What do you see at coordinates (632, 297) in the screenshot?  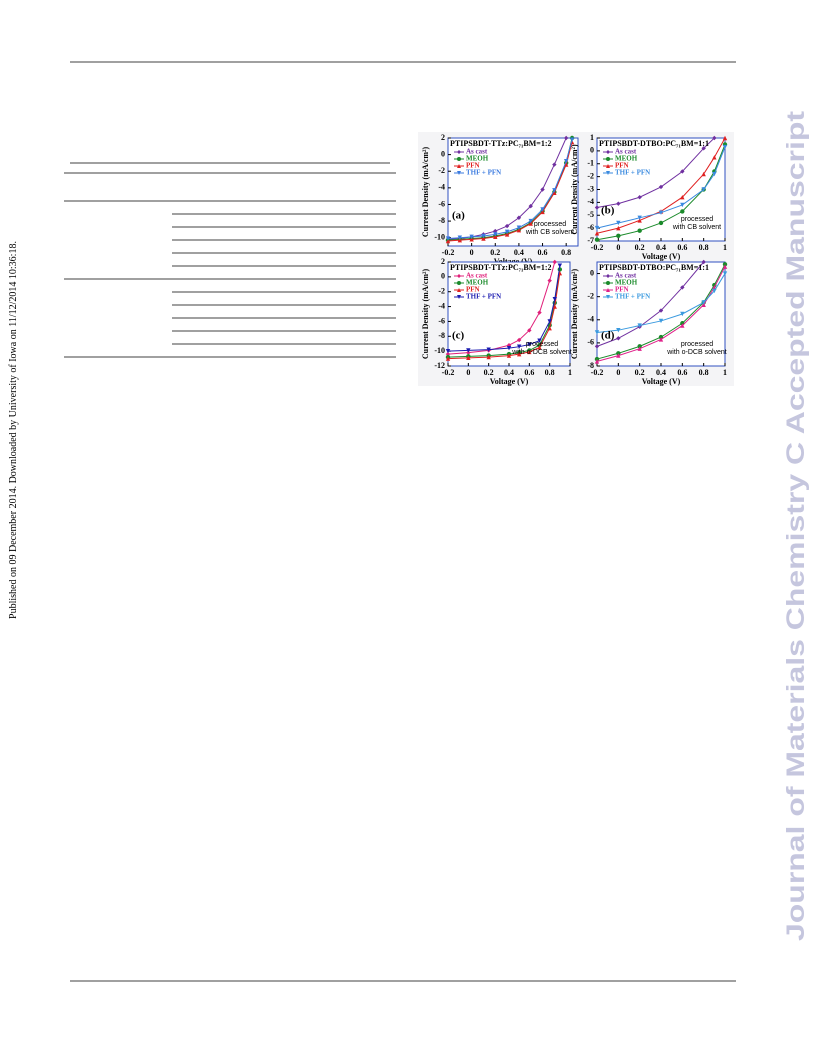 I see `legend-label: THF + PFN` at bounding box center [632, 297].